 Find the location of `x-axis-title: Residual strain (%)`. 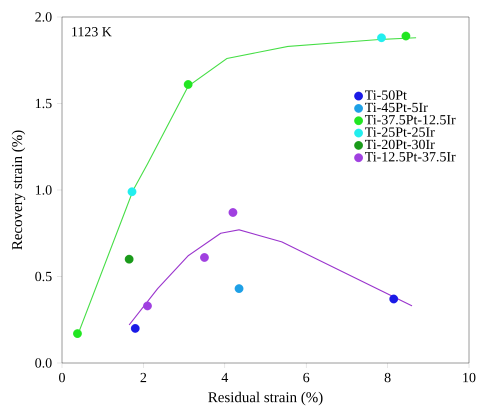

x-axis-title: Residual strain (%) is located at coordinates (265, 399).